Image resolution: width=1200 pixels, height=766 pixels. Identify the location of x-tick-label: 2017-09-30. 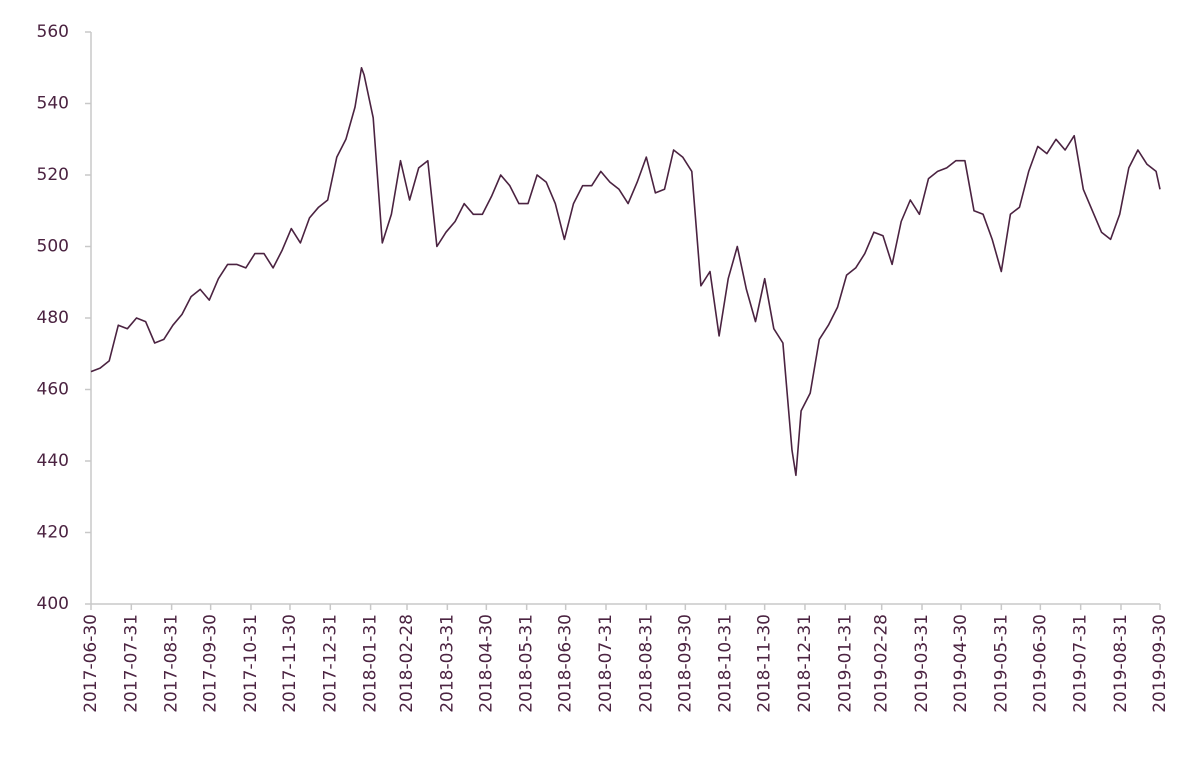
(211, 663).